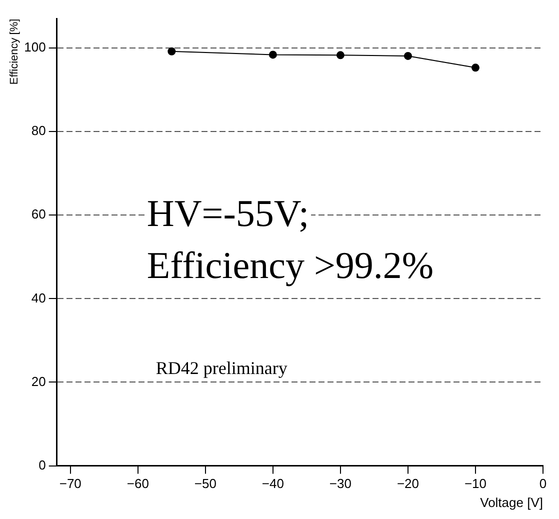  I want to click on x-tick-label: −60, so click(137, 484).